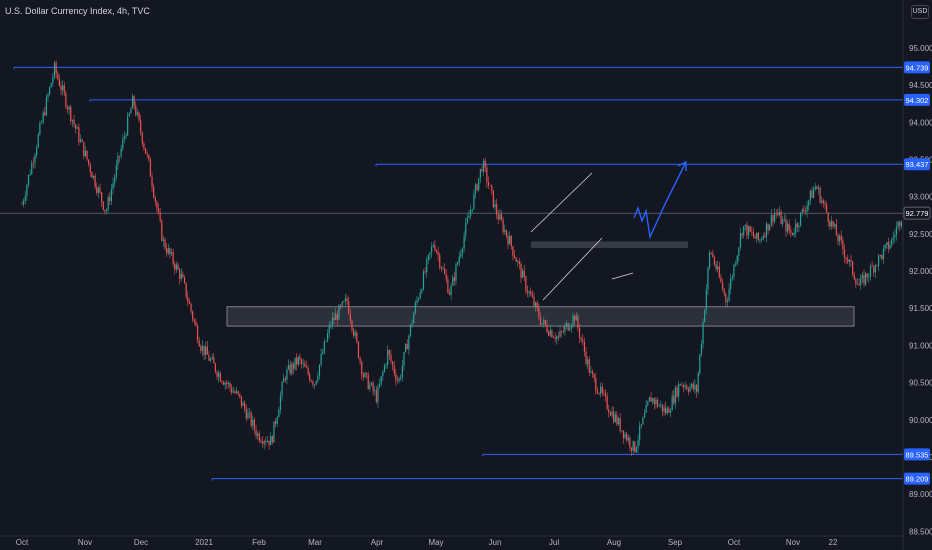 This screenshot has height=550, width=932. Describe the element at coordinates (920, 12) in the screenshot. I see `currency-button: USD` at that location.